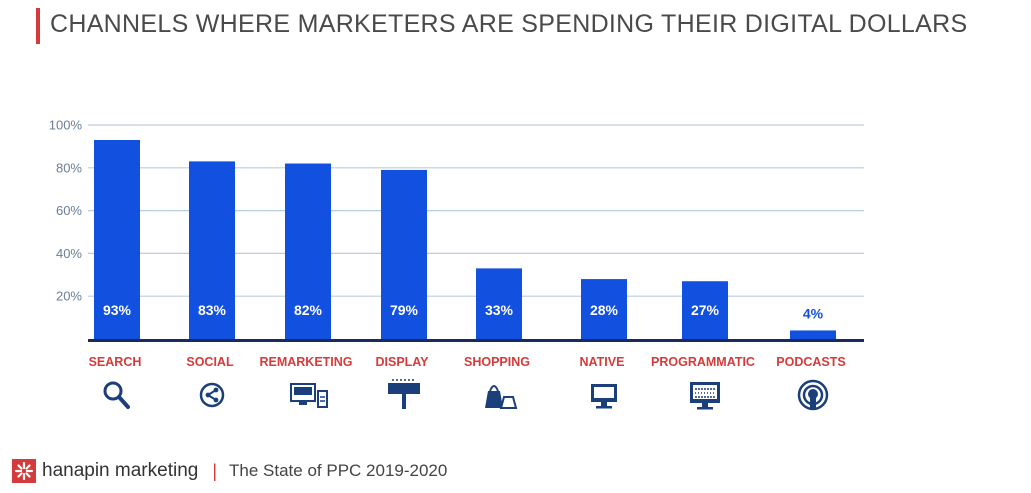 Image resolution: width=1031 pixels, height=493 pixels. What do you see at coordinates (117, 310) in the screenshot?
I see `bar-value-label: 93%` at bounding box center [117, 310].